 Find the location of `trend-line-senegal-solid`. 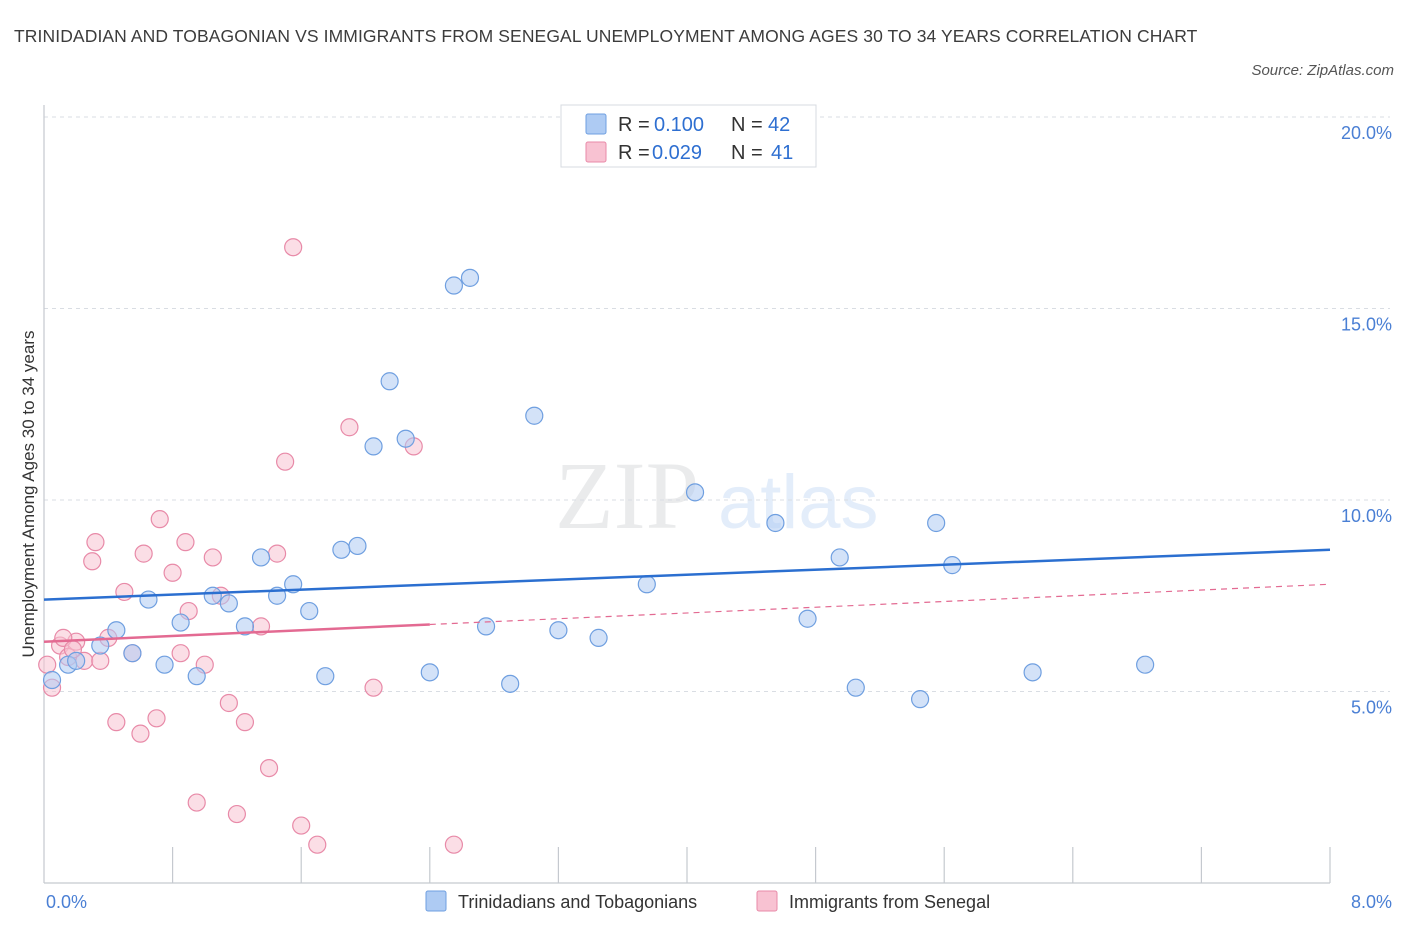

trend-line-senegal-solid is located at coordinates (236, 633).